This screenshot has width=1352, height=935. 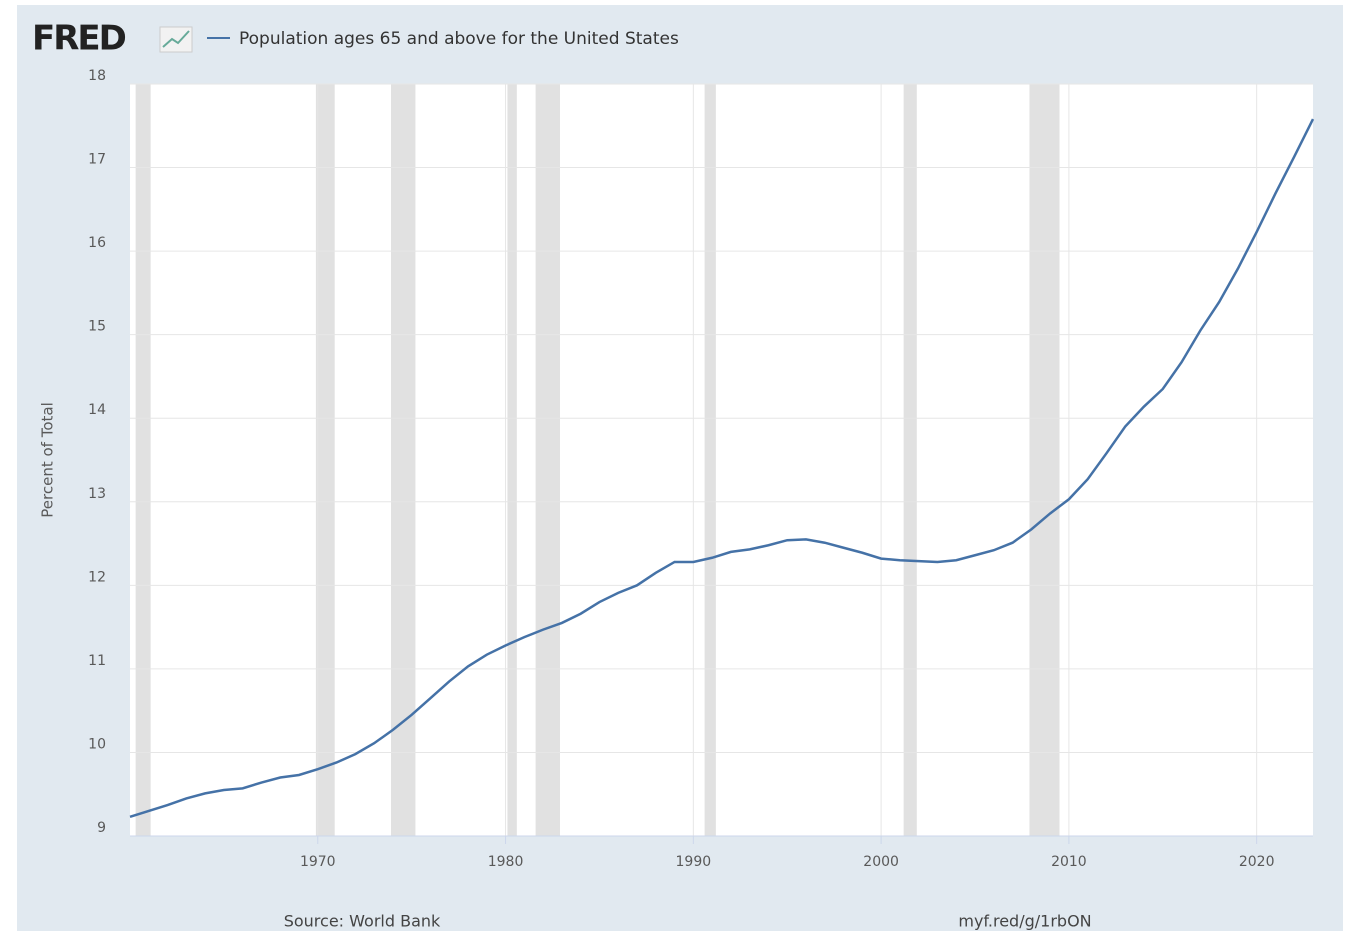 I want to click on x-tick-label: 2020, so click(x=1257, y=862).